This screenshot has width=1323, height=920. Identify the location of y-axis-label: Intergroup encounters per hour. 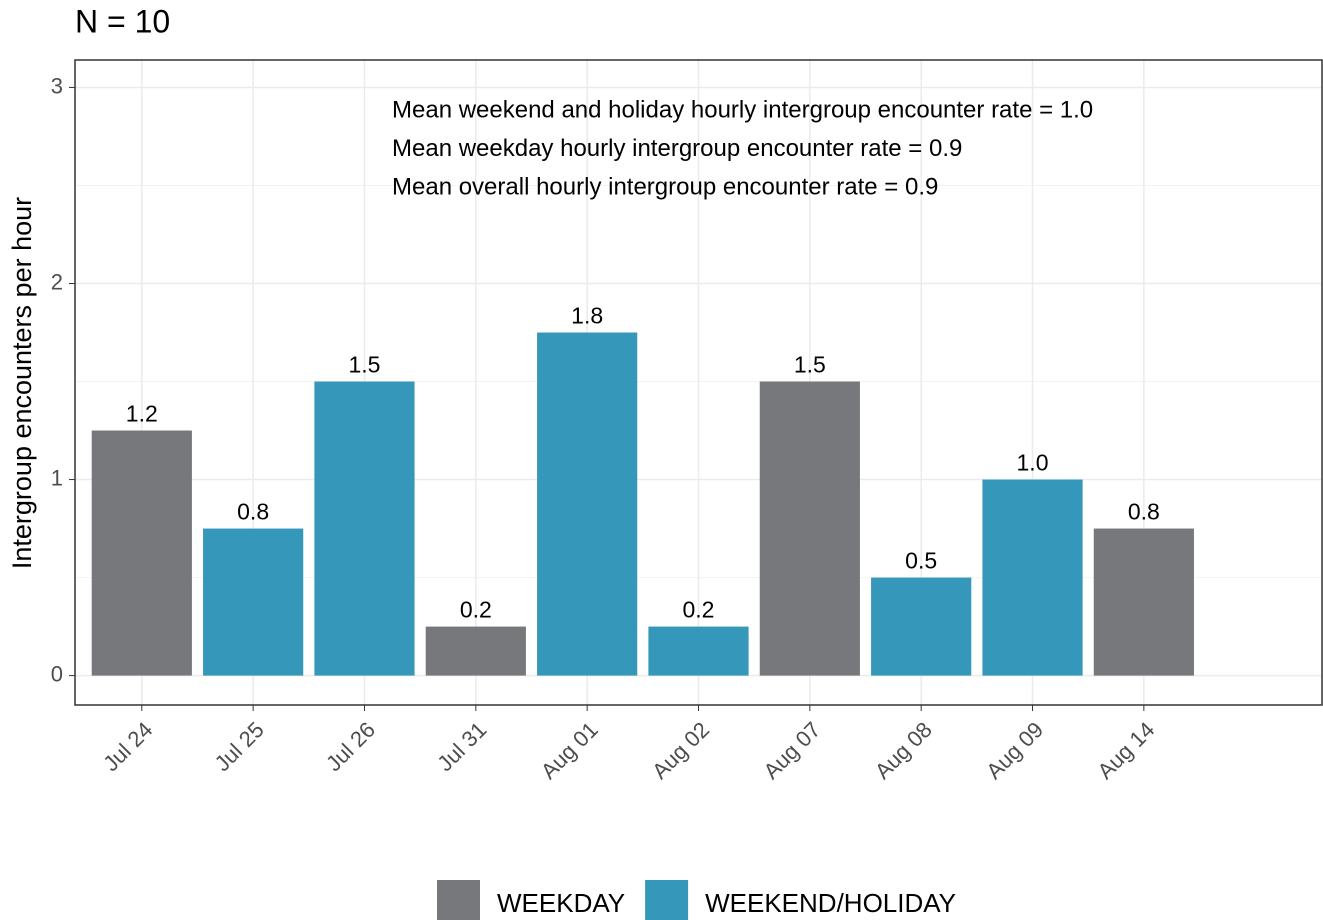
(22, 383).